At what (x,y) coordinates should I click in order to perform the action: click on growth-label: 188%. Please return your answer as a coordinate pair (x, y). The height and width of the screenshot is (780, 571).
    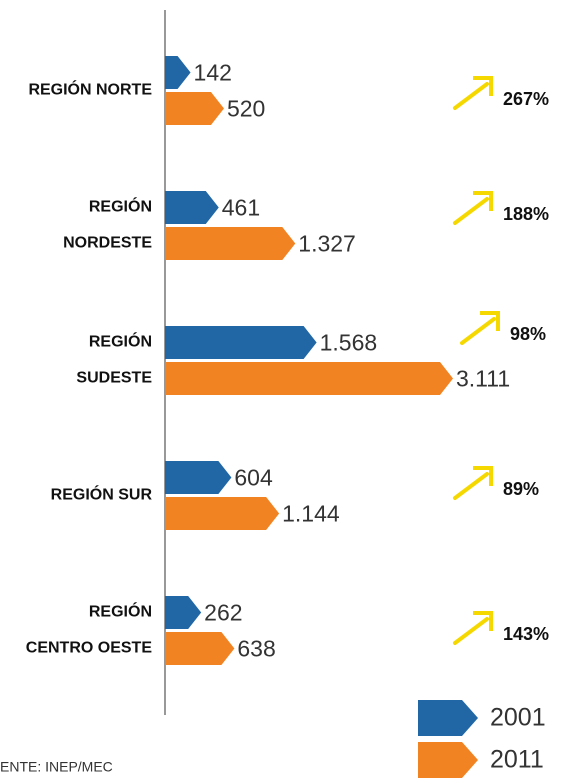
    Looking at the image, I should click on (526, 214).